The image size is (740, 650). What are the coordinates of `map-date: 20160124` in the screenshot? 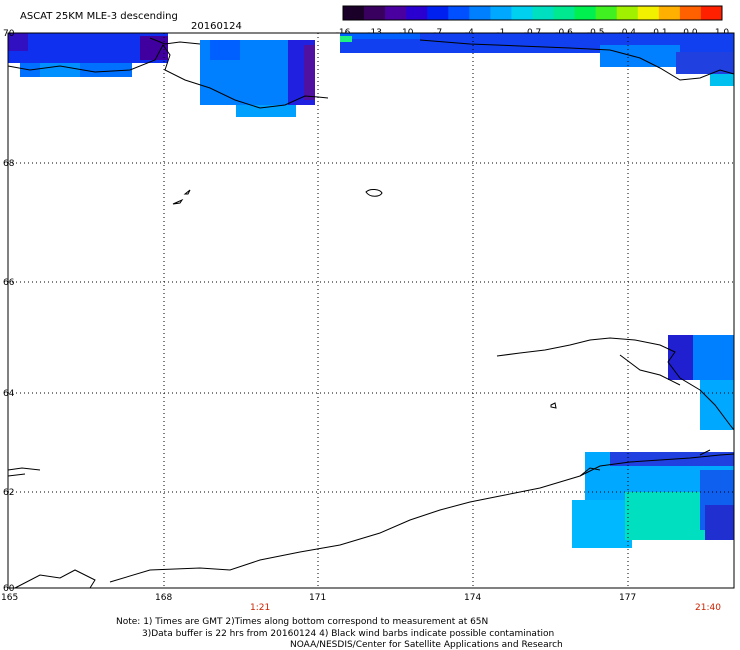 It's located at (216, 26).